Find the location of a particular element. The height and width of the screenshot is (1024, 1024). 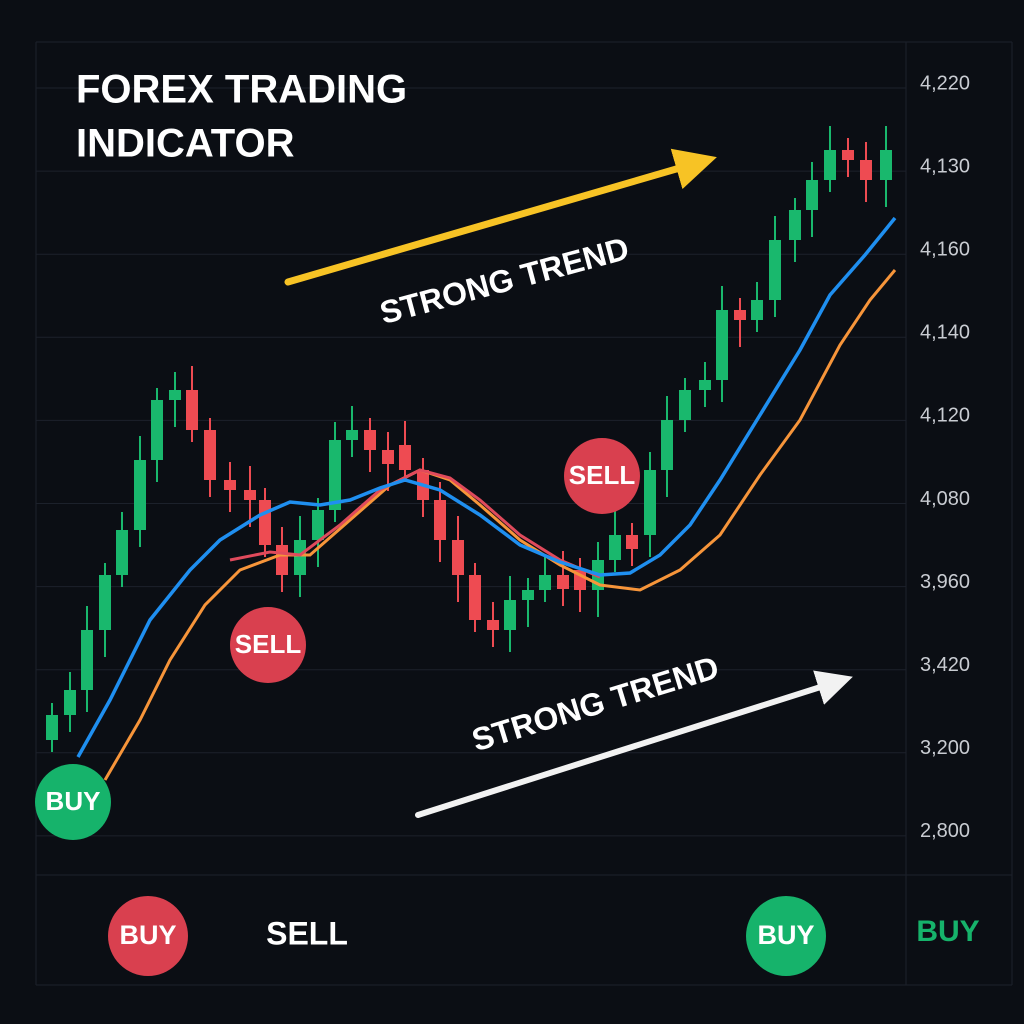

footer-text: SELL is located at coordinates (307, 933).